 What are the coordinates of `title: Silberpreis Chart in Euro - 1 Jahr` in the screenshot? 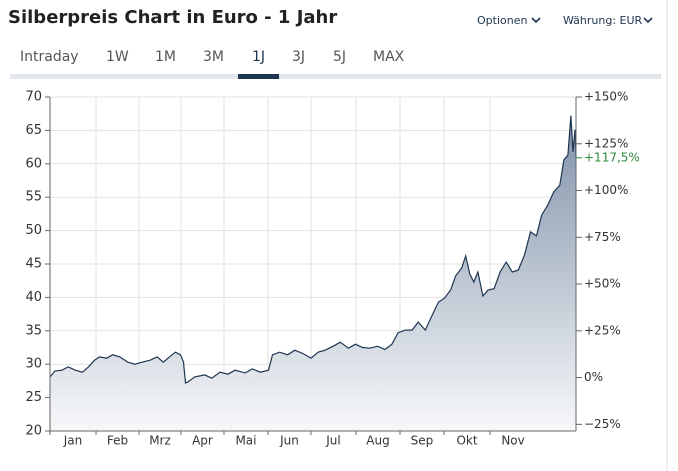 It's located at (172, 17).